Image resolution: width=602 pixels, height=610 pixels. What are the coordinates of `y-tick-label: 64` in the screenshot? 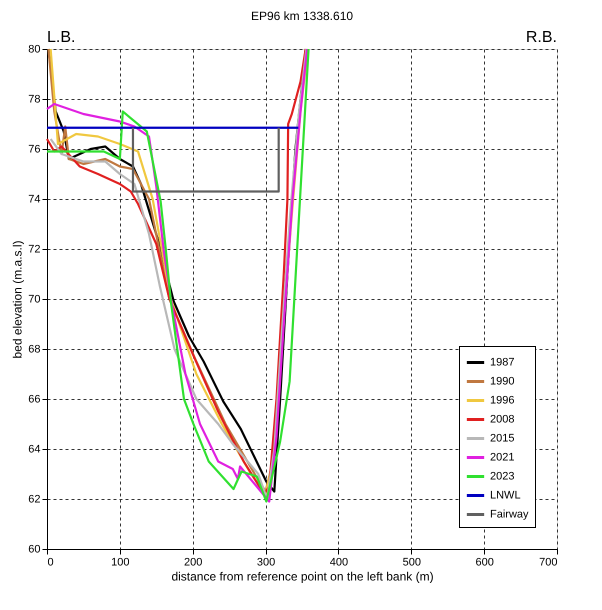 It's located at (34, 450).